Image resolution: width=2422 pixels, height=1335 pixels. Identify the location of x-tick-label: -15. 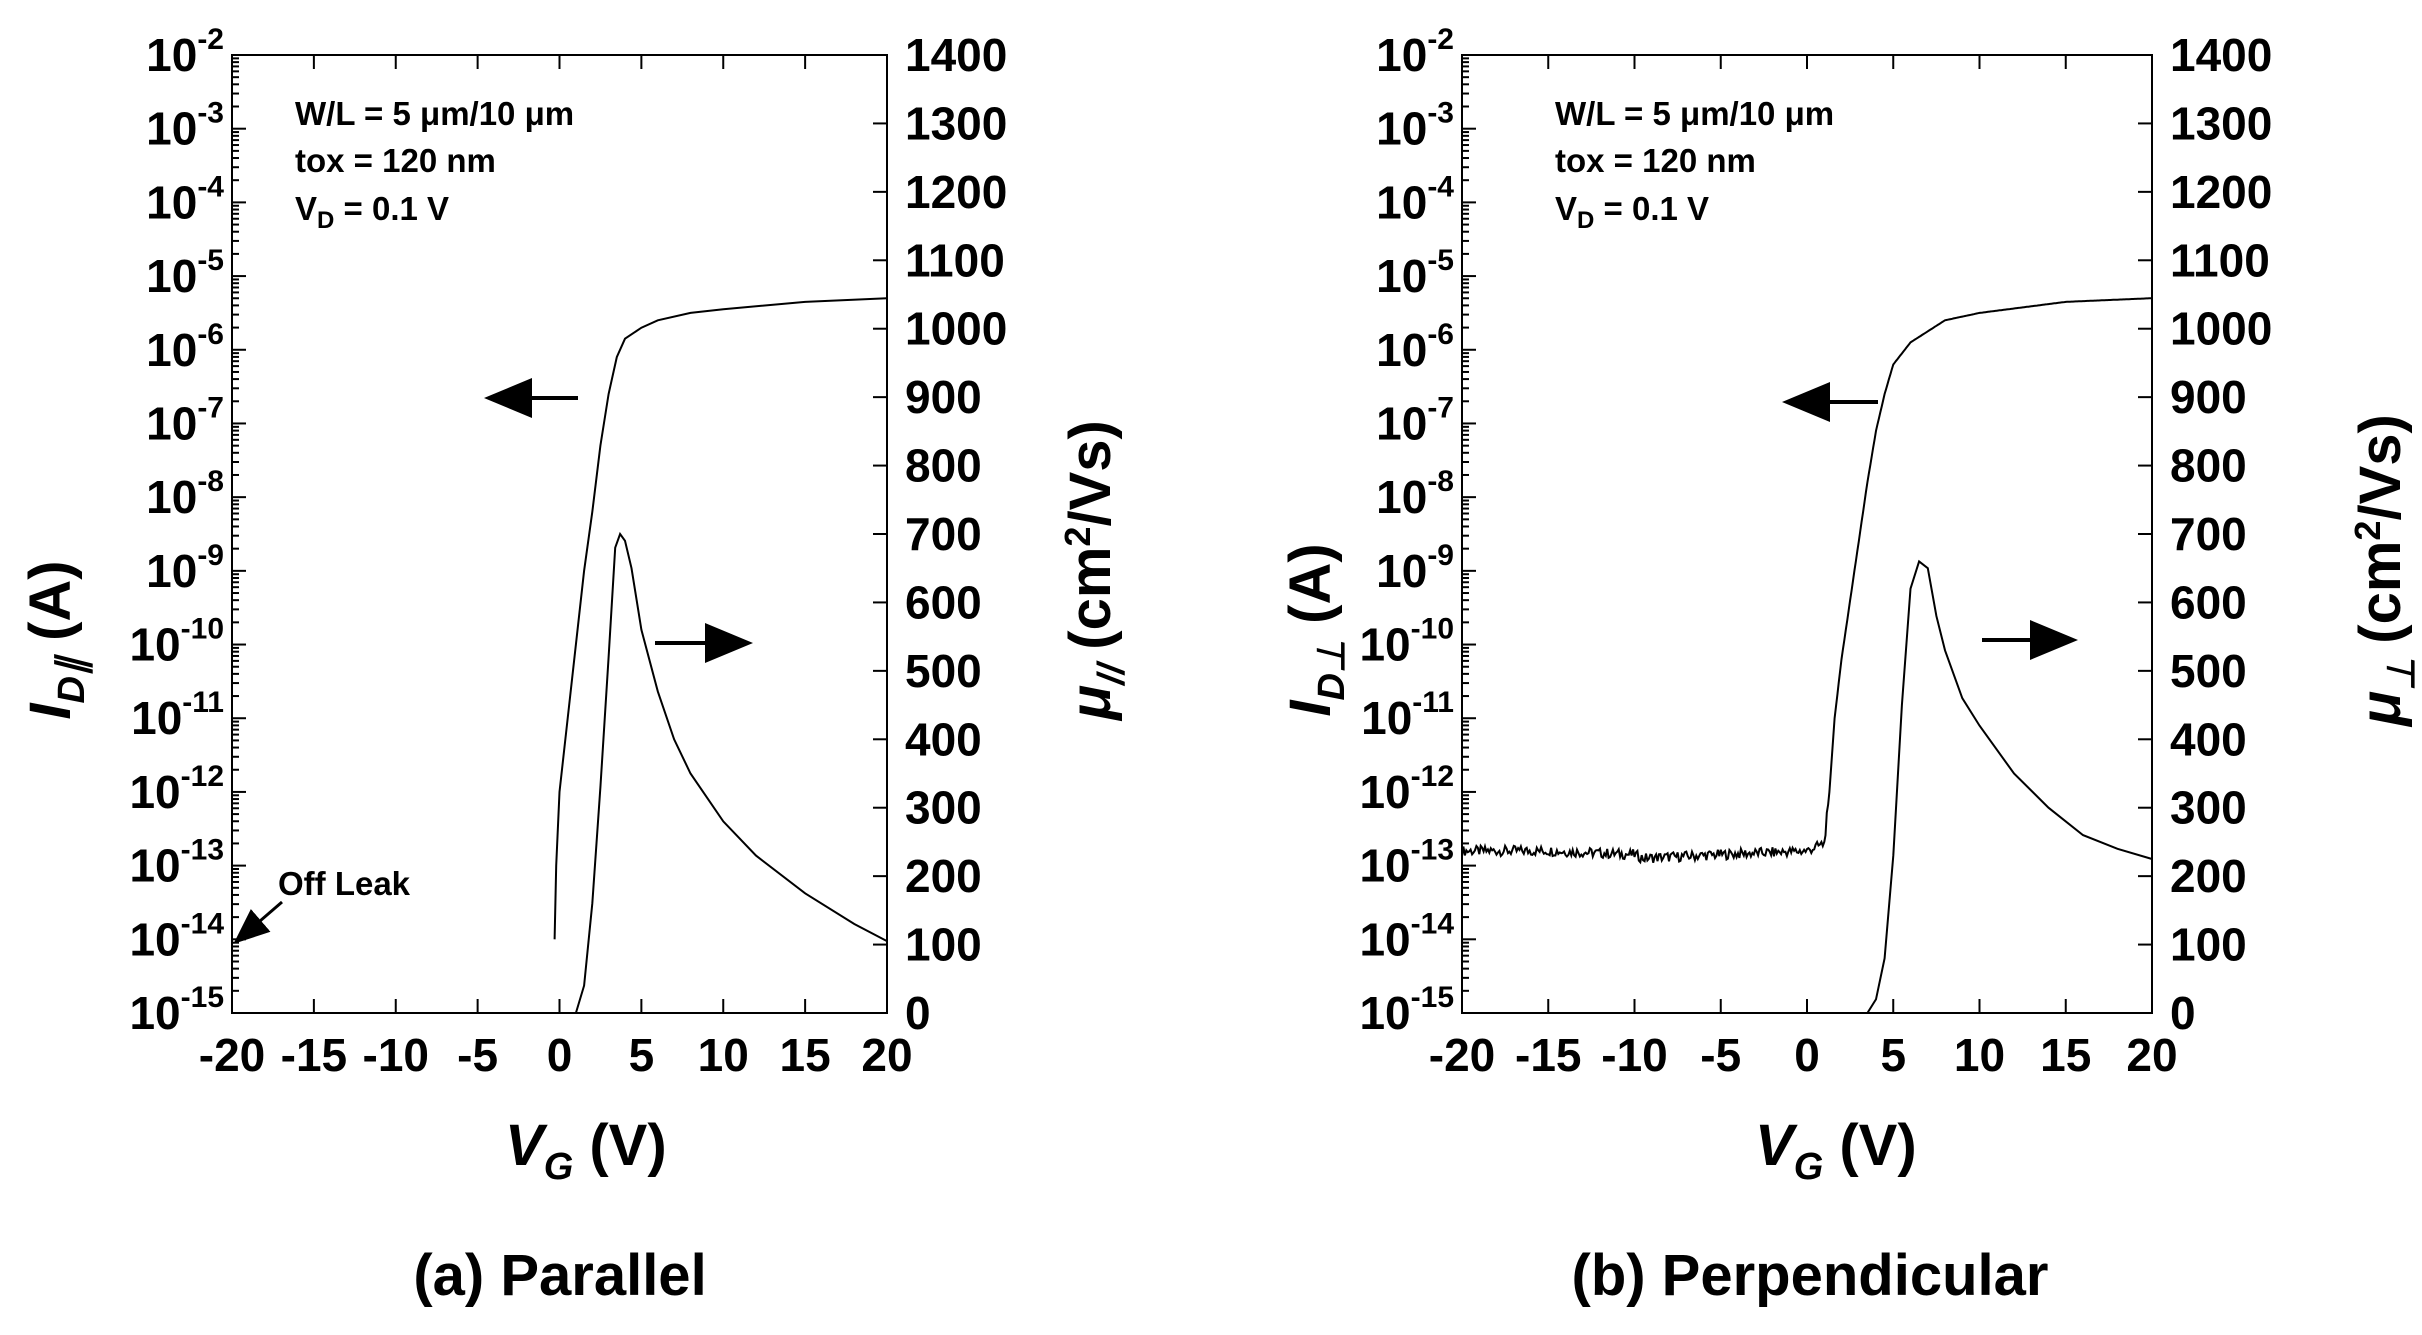
(1548, 1055).